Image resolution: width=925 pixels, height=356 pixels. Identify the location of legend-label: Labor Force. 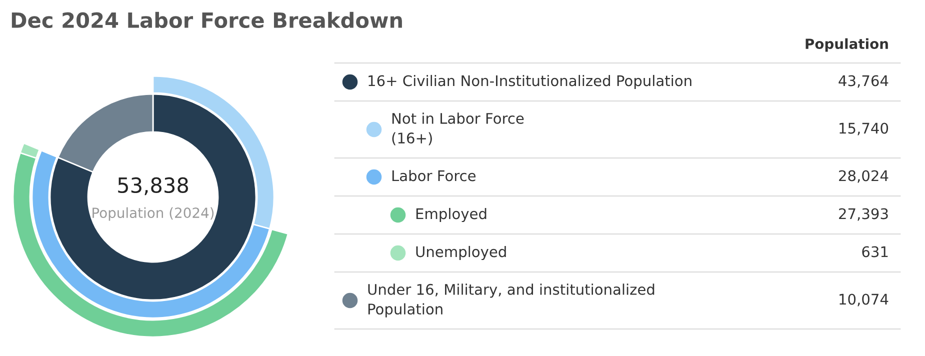
(434, 176).